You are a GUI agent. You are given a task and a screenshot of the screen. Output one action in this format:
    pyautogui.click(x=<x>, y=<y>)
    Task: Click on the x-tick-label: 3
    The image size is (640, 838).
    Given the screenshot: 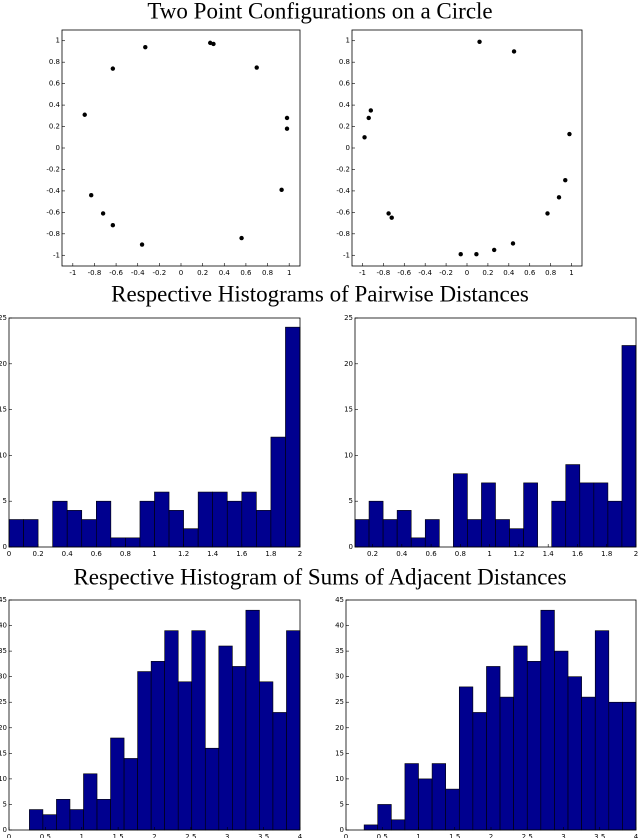 What is the action you would take?
    pyautogui.click(x=227, y=835)
    